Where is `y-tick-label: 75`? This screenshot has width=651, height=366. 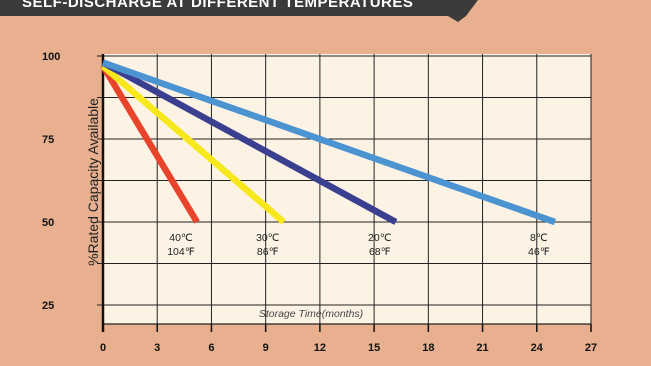
y-tick-label: 75 is located at coordinates (48, 140).